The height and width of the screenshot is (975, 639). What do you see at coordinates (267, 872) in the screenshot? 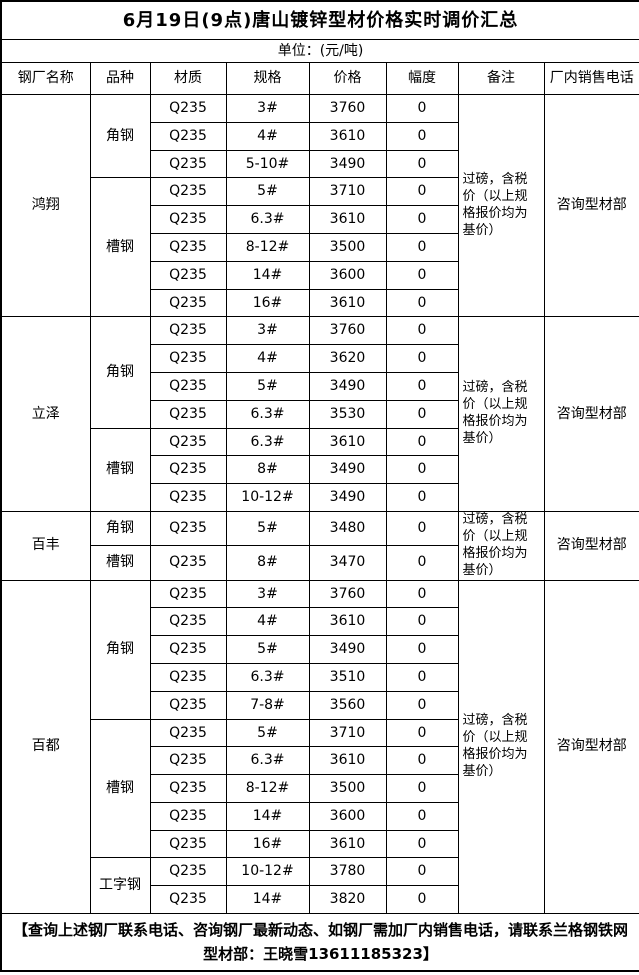
I see `spec-cell: 10-12#` at bounding box center [267, 872].